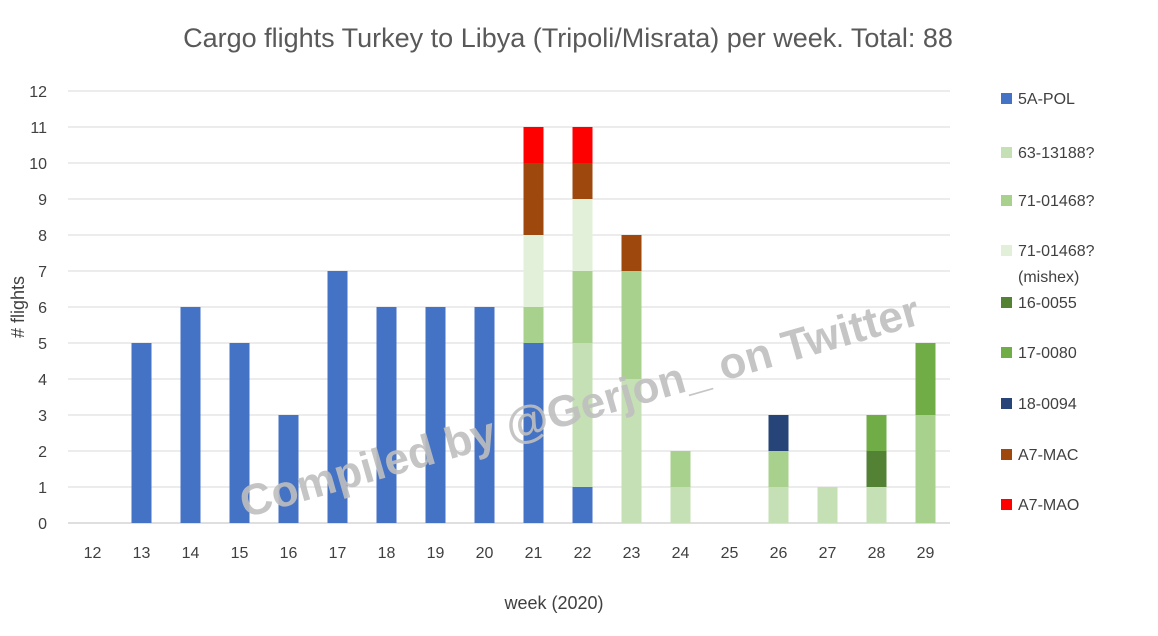 This screenshot has height=636, width=1158. Describe the element at coordinates (42, 272) in the screenshot. I see `y-tick-label-7: 7` at that location.